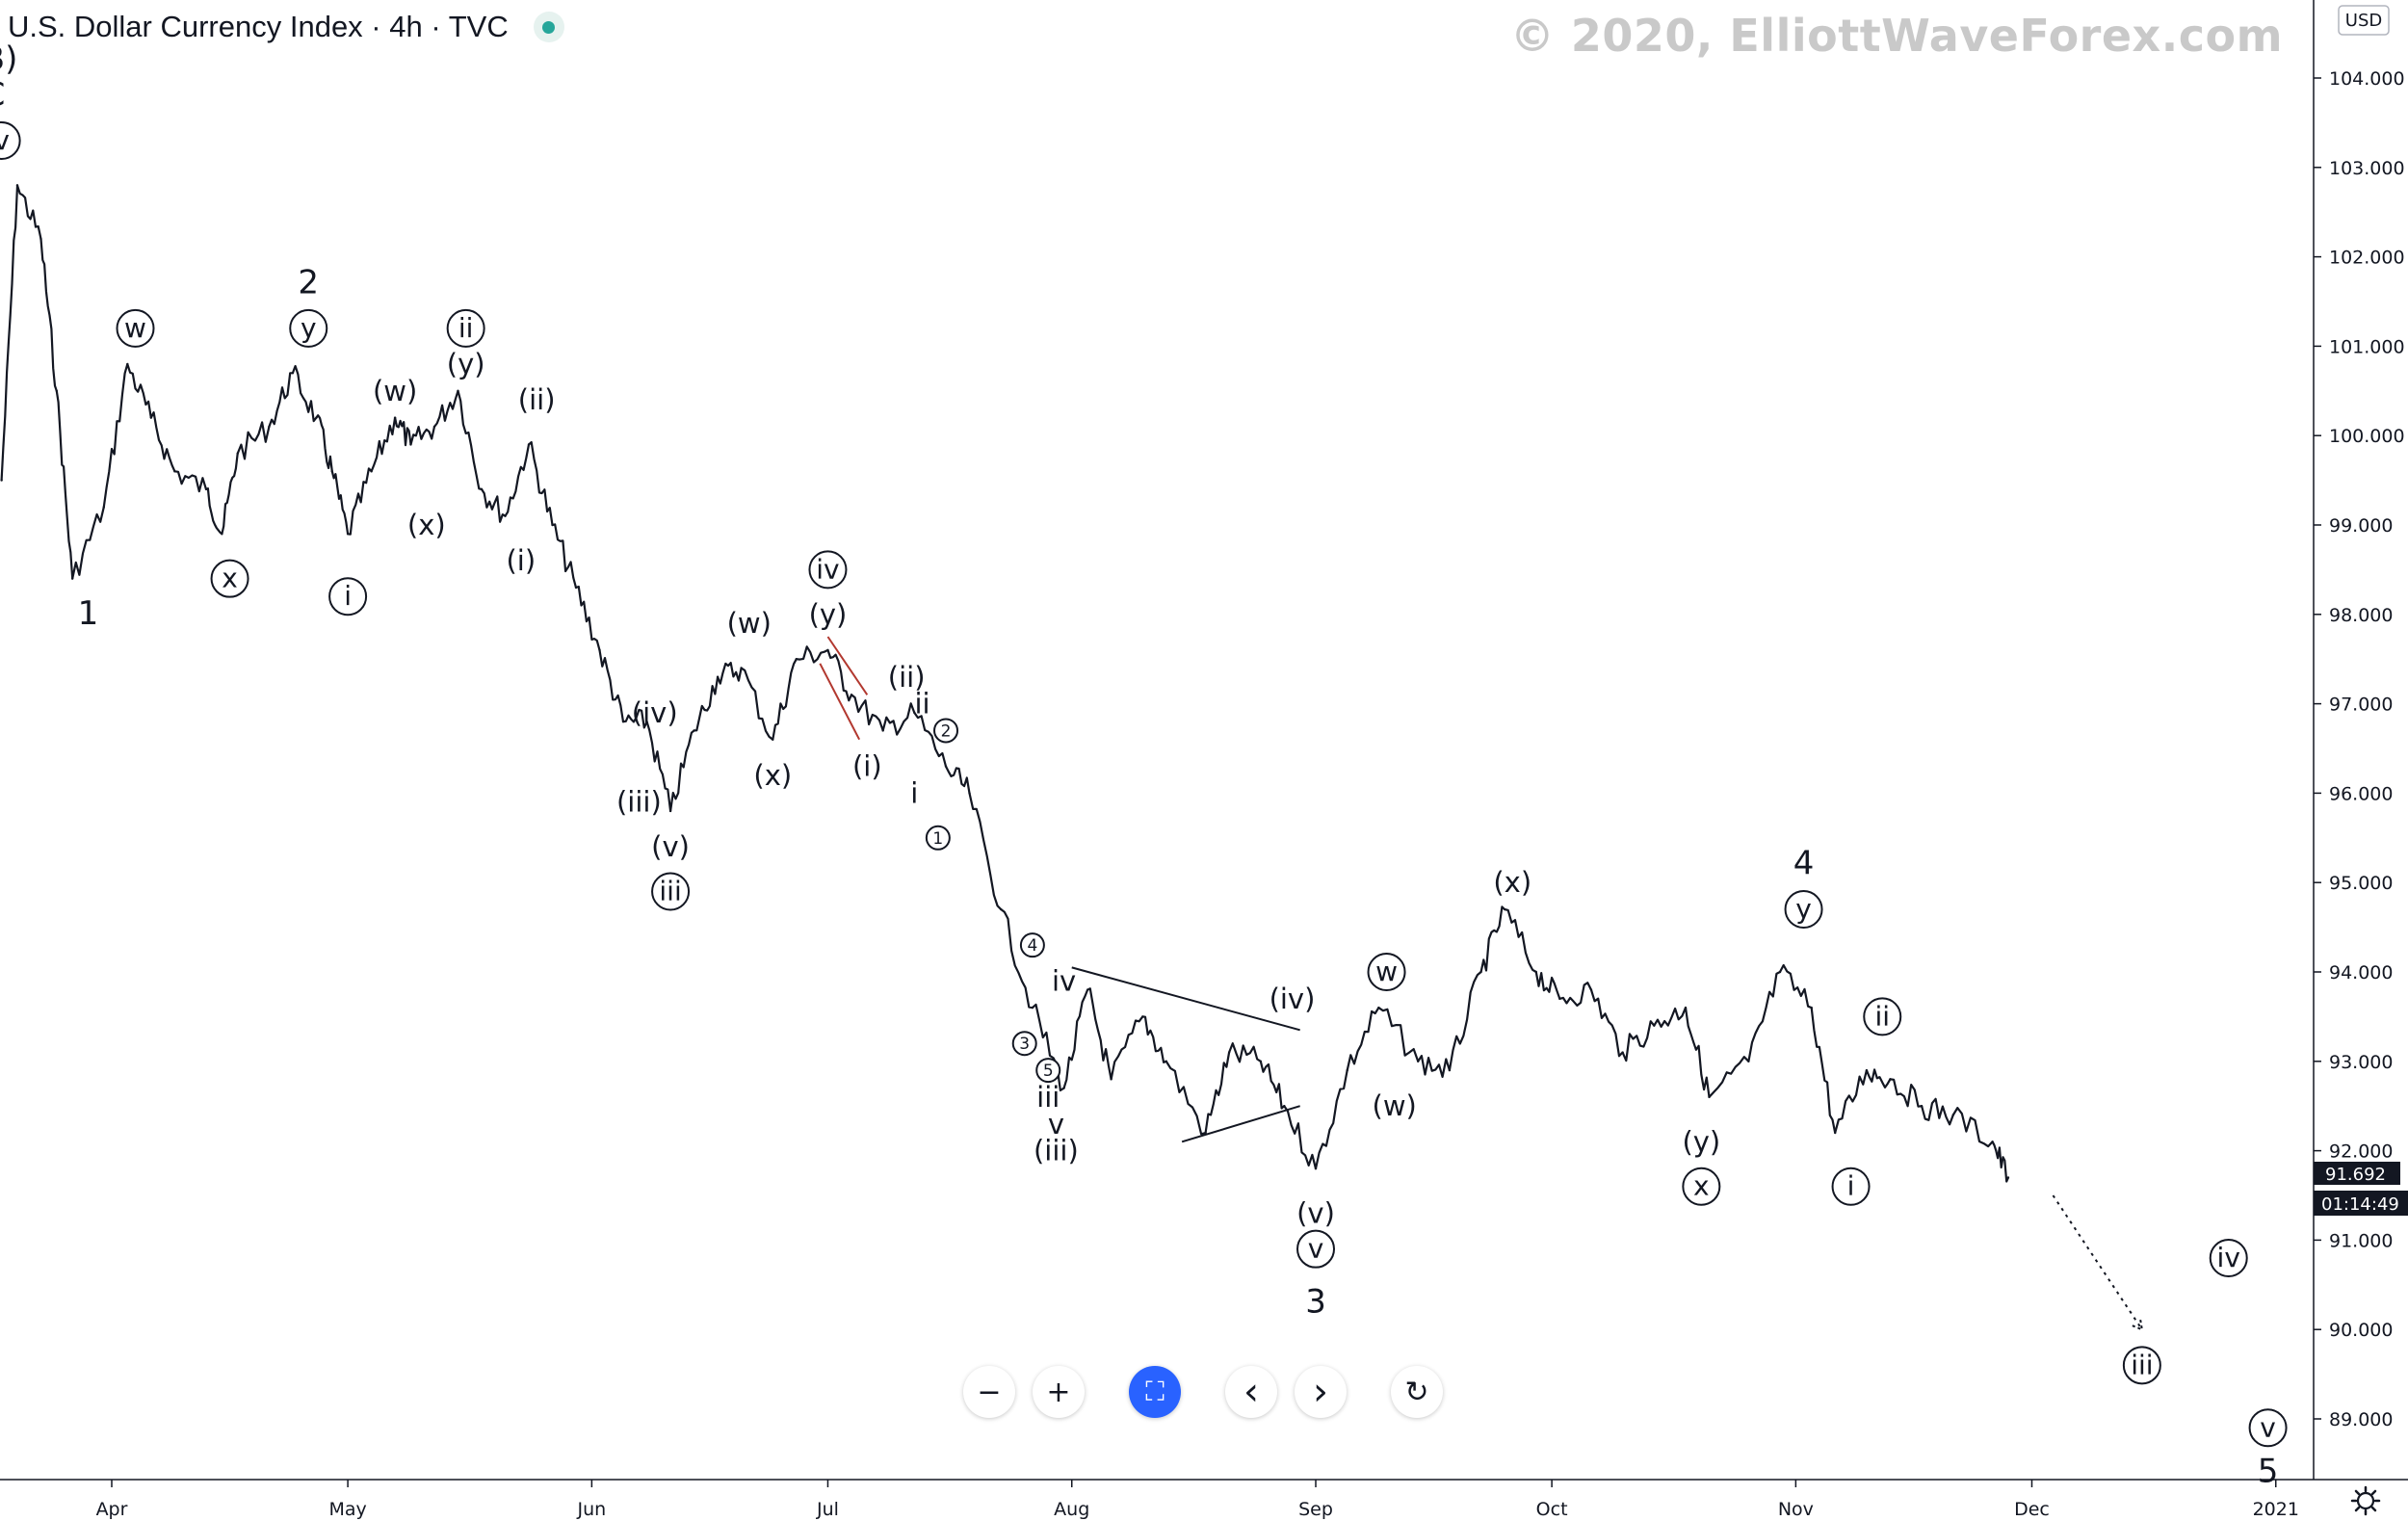  What do you see at coordinates (2361, 972) in the screenshot?
I see `price-tick-label: 94.000` at bounding box center [2361, 972].